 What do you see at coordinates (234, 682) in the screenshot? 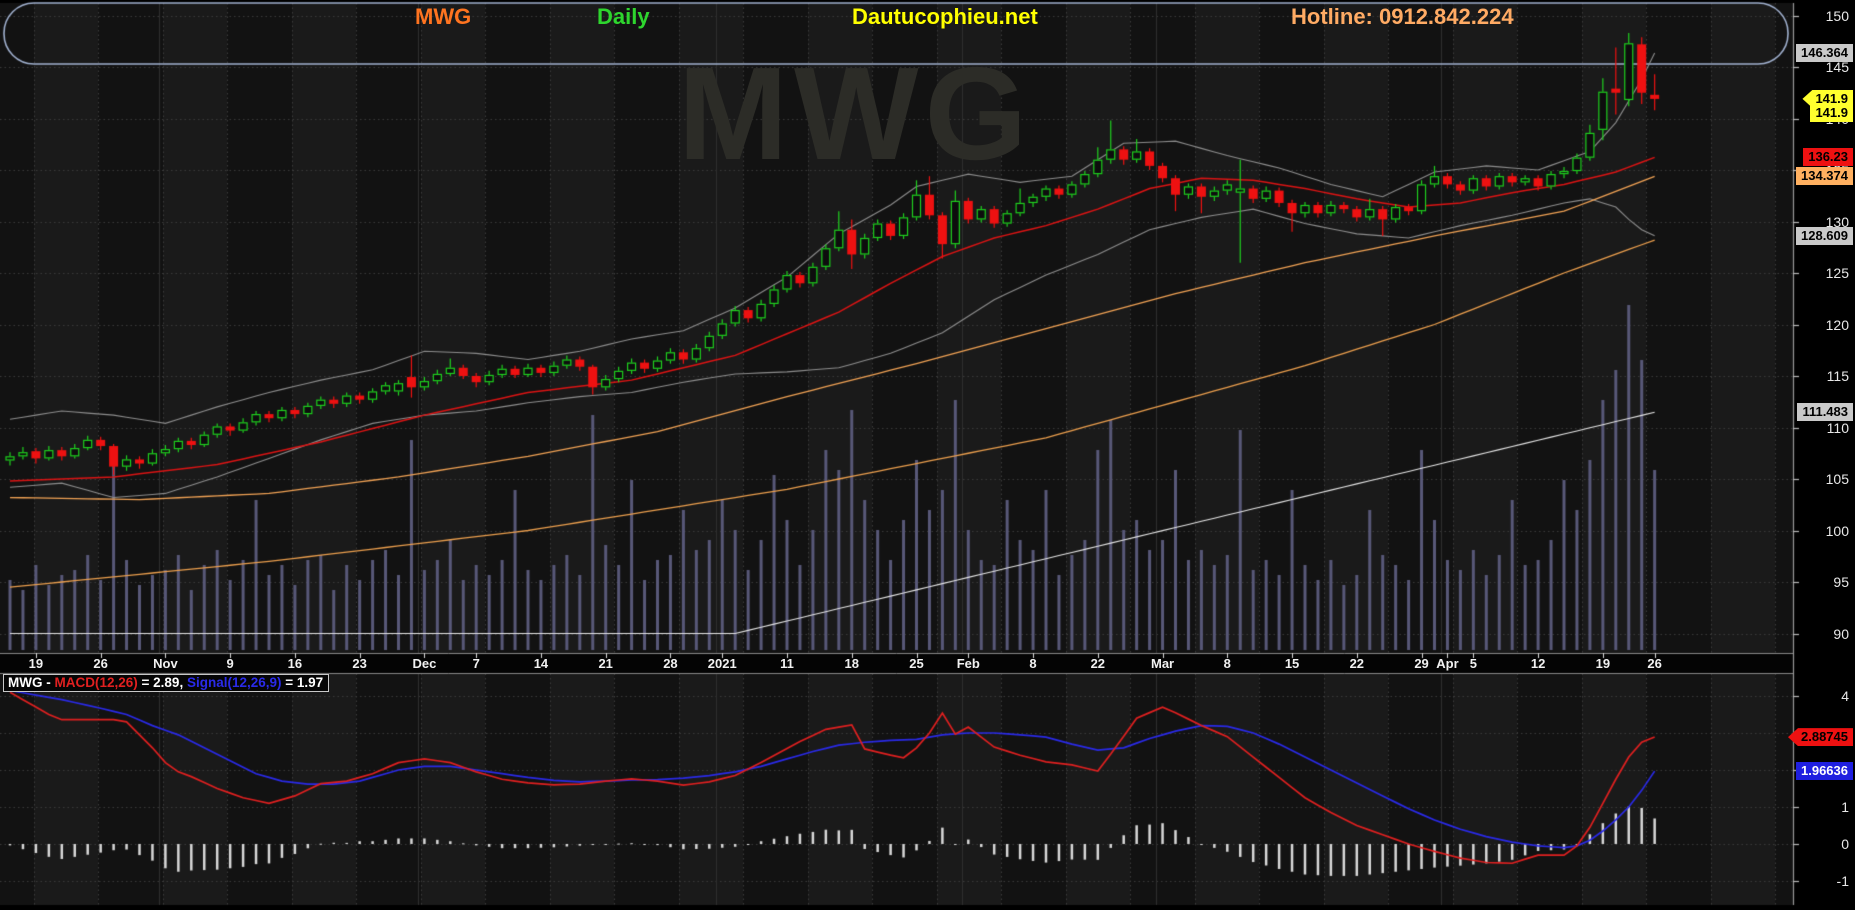
I see `macd-label-part: Signal(12,26,9)` at bounding box center [234, 682].